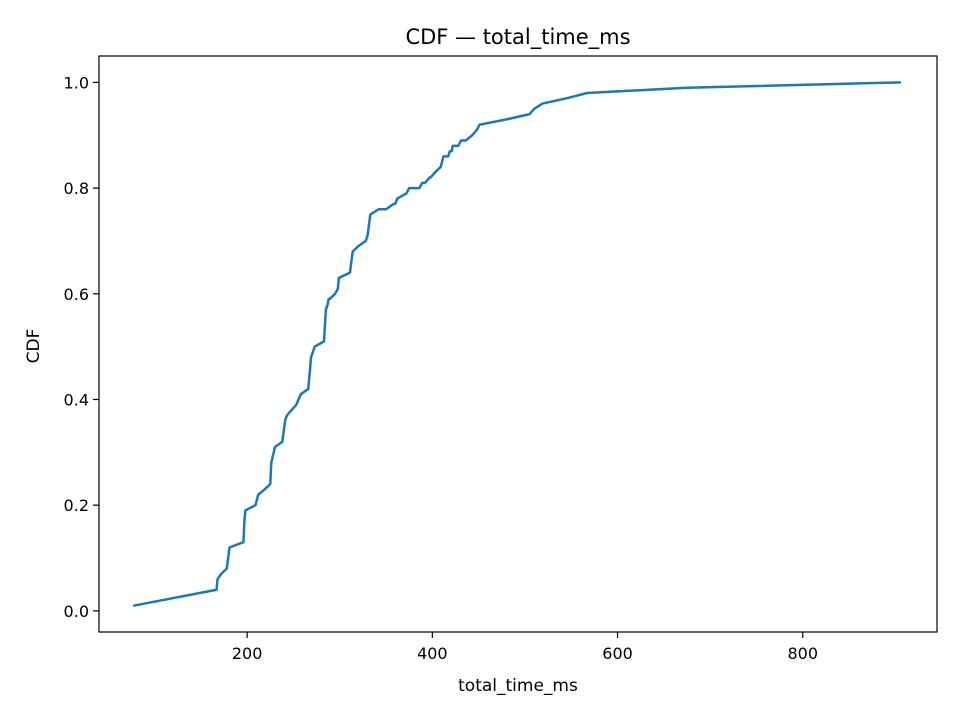  What do you see at coordinates (76, 505) in the screenshot?
I see `y-tick-label: 0.2` at bounding box center [76, 505].